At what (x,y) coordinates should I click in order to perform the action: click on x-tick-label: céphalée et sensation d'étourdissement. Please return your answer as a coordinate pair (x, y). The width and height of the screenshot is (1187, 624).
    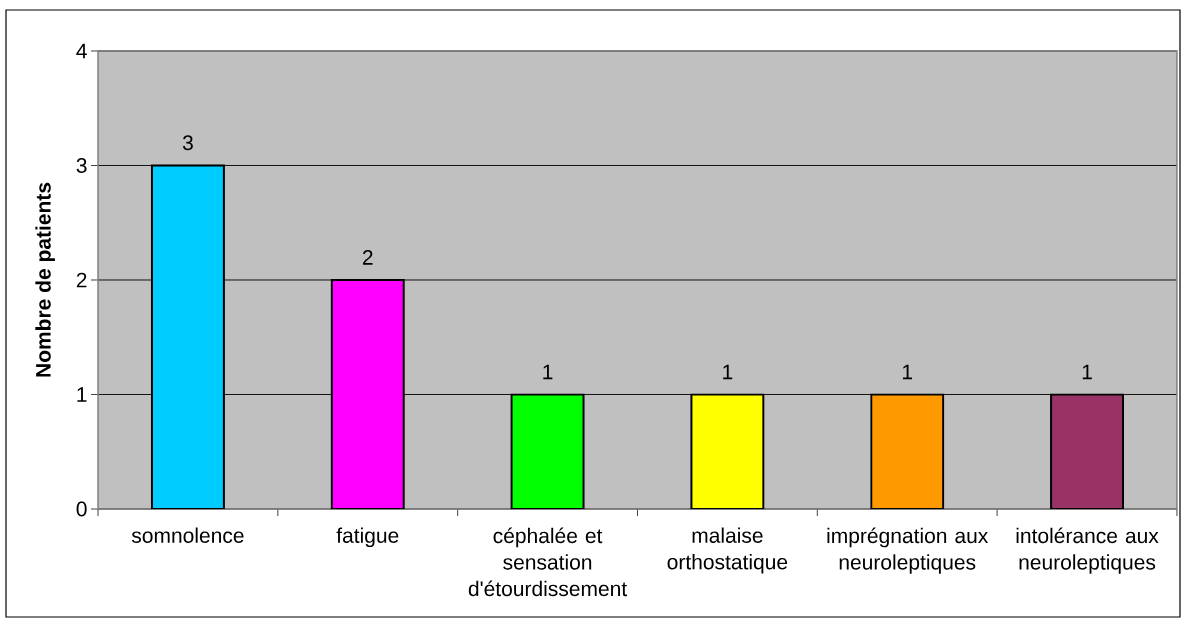
    Looking at the image, I should click on (548, 562).